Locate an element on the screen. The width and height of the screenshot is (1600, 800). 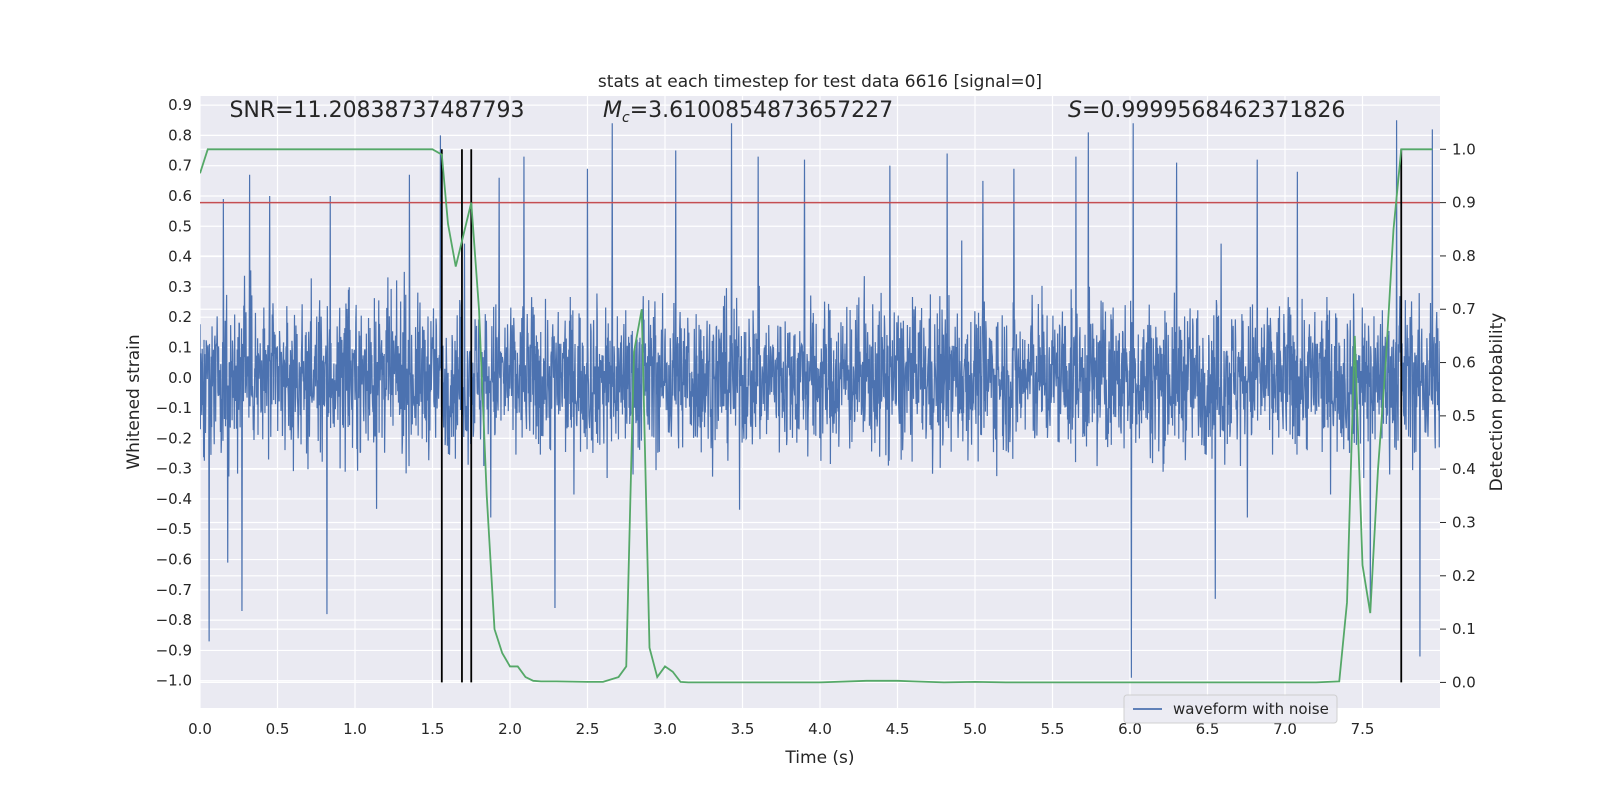
chirp-mass-annotation: Mc=3.6100854873657227 is located at coordinates (748, 112).